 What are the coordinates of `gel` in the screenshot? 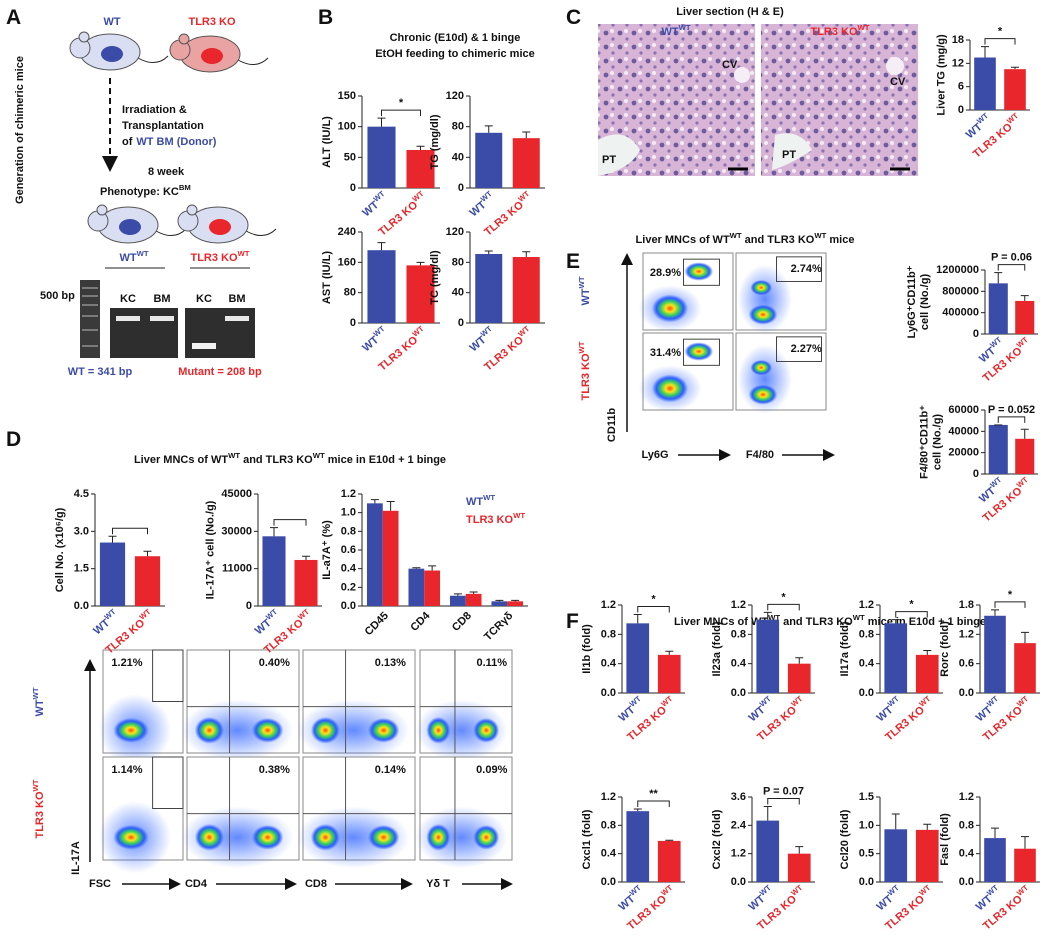 It's located at (144, 333).